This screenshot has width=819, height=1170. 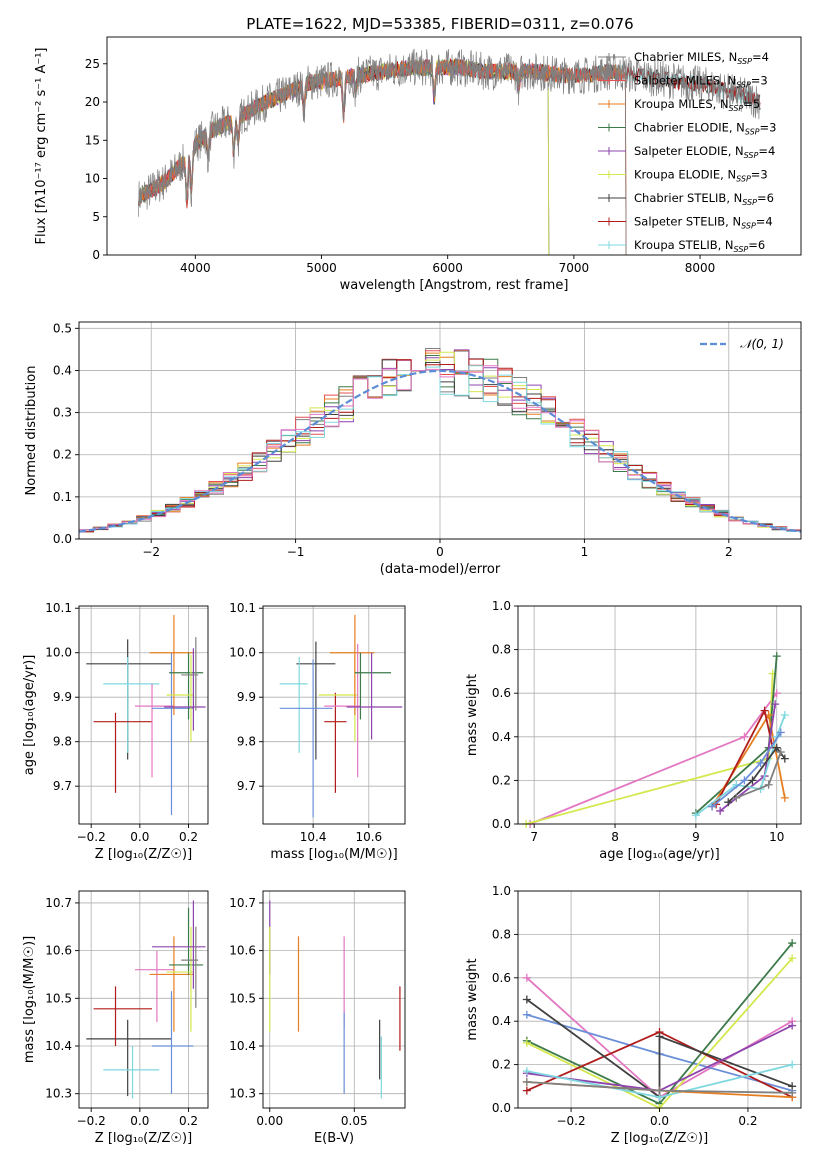 What do you see at coordinates (705, 129) in the screenshot?
I see `legend-entry: Chabrier ELODIE, NSSP=3` at bounding box center [705, 129].